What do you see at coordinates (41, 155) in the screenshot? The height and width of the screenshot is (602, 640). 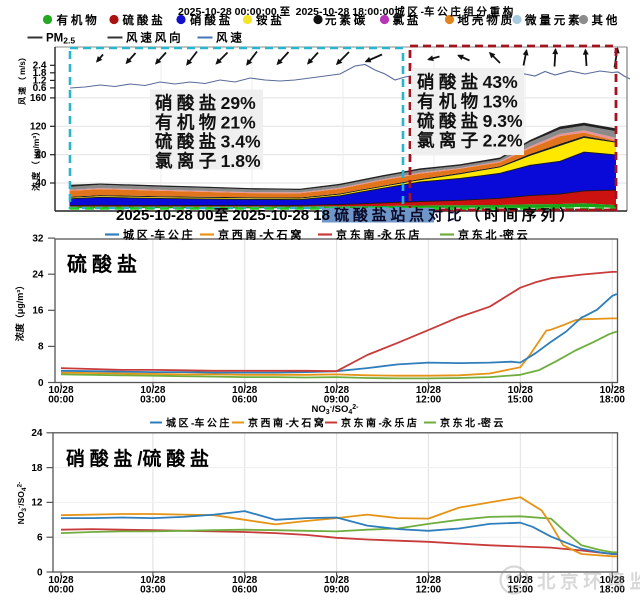 I see `svg-text: 80` at bounding box center [41, 155].